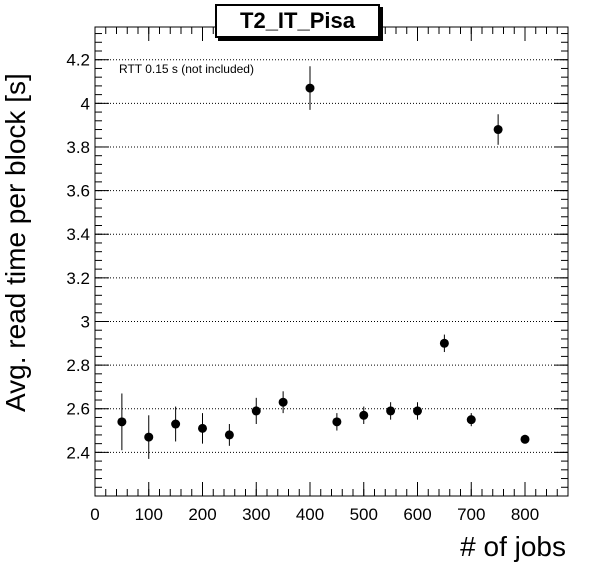 Image resolution: width=596 pixels, height=572 pixels. I want to click on x-tick-label: 0, so click(94, 514).